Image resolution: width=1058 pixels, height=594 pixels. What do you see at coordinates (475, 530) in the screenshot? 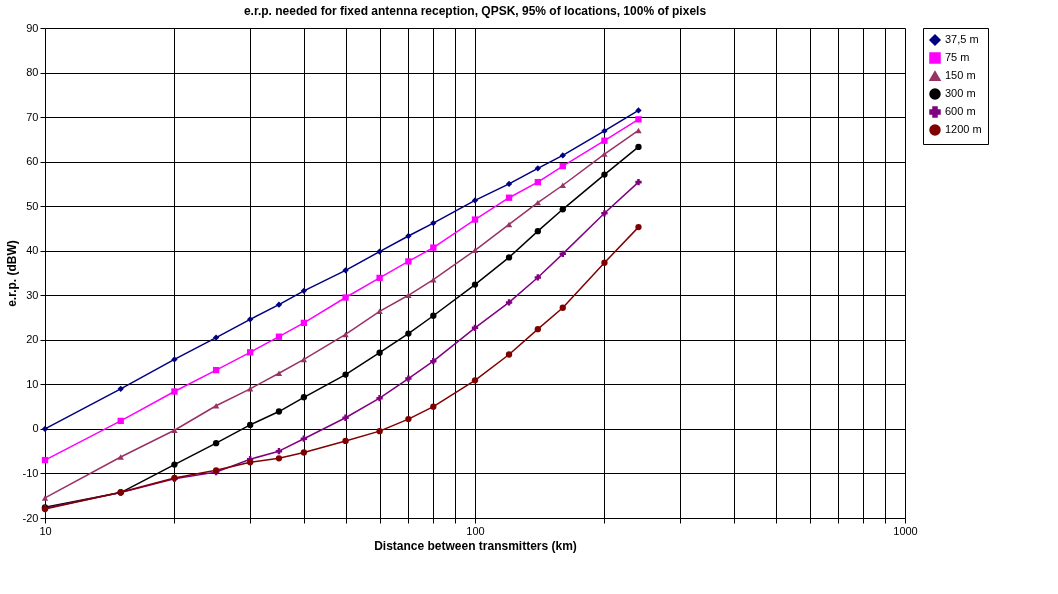
I see `x-tick-label: 100` at bounding box center [475, 530].